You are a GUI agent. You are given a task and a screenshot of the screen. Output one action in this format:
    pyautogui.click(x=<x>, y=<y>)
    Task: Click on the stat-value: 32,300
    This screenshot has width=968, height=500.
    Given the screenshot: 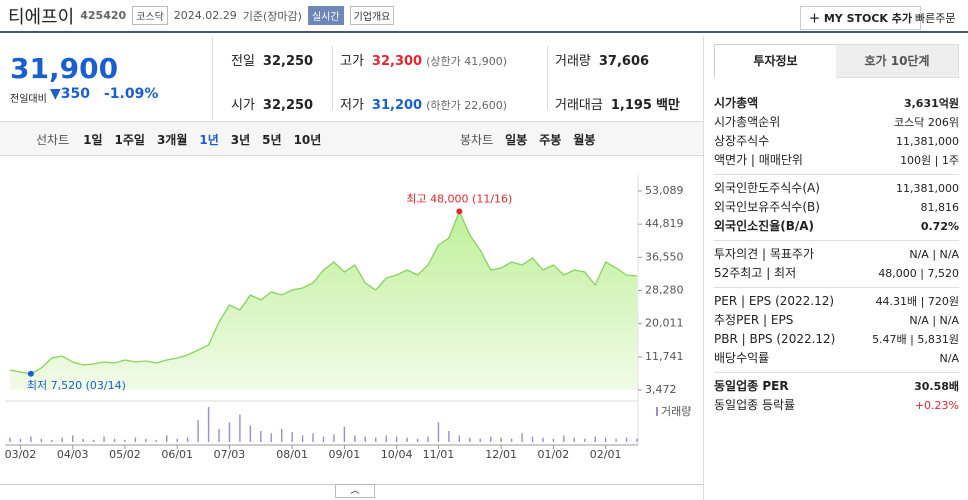 What is the action you would take?
    pyautogui.click(x=397, y=61)
    